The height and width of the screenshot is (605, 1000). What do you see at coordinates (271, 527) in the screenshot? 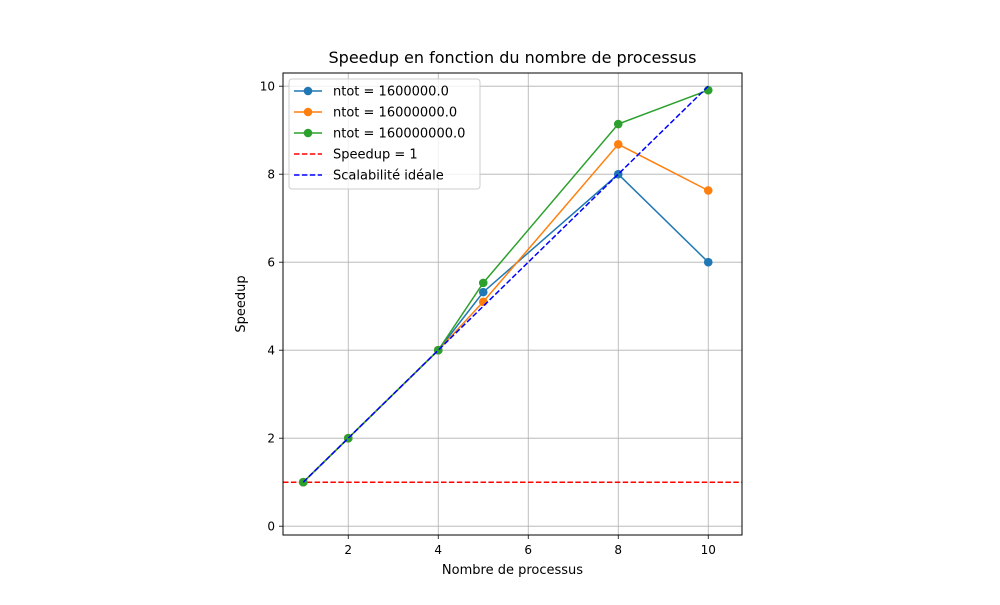
I see `y-tick-label: 0` at bounding box center [271, 527].